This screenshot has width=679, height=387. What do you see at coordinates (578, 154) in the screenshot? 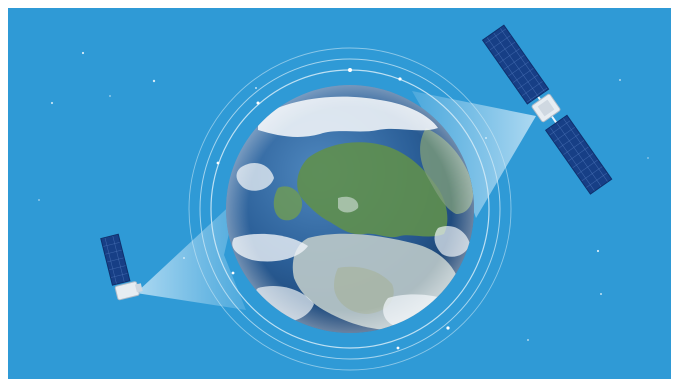
I see `solar-panel-lower` at bounding box center [578, 154].